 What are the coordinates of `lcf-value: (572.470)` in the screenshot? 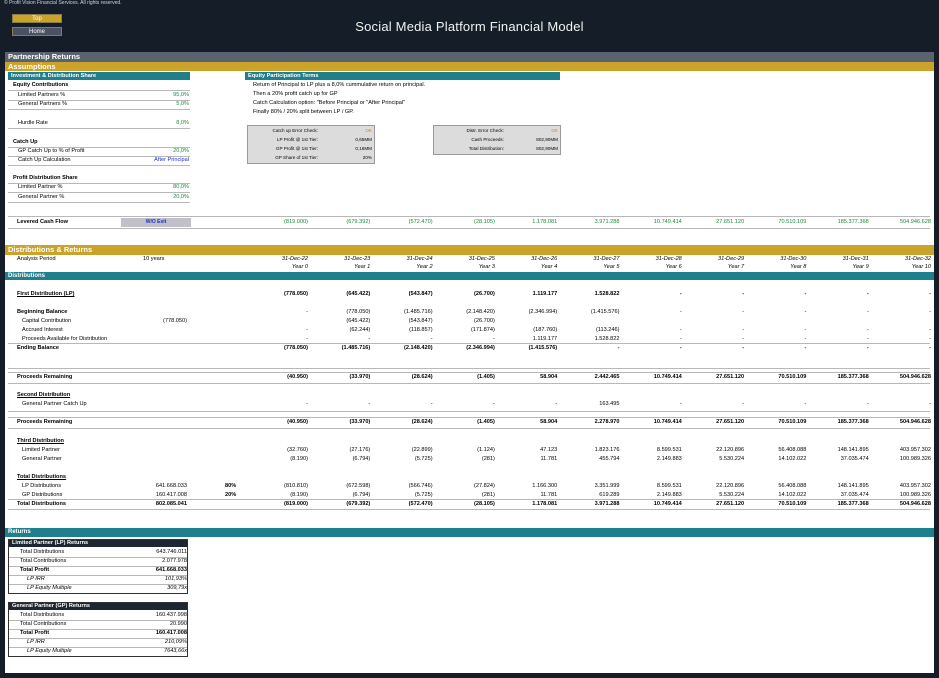 It's located at (420, 222).